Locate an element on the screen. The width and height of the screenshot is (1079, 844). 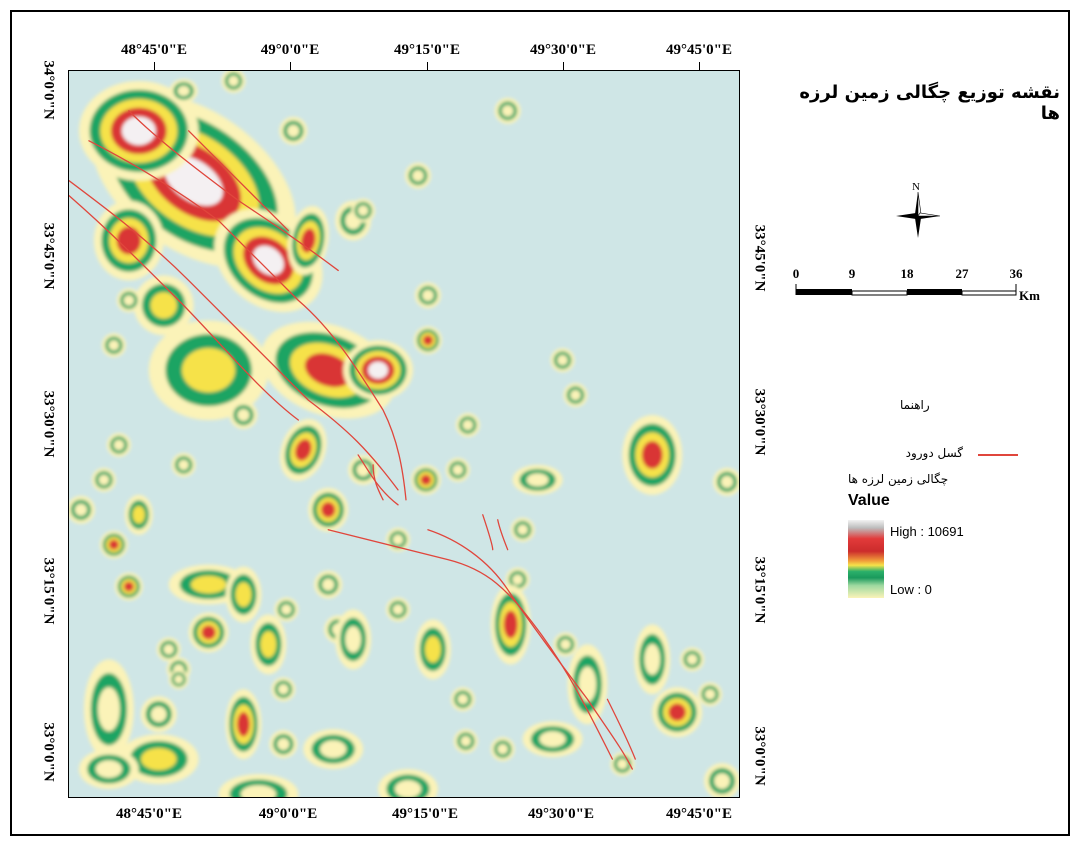
lat-tick-left-1: 34°0'0"N is located at coordinates (48, 90).